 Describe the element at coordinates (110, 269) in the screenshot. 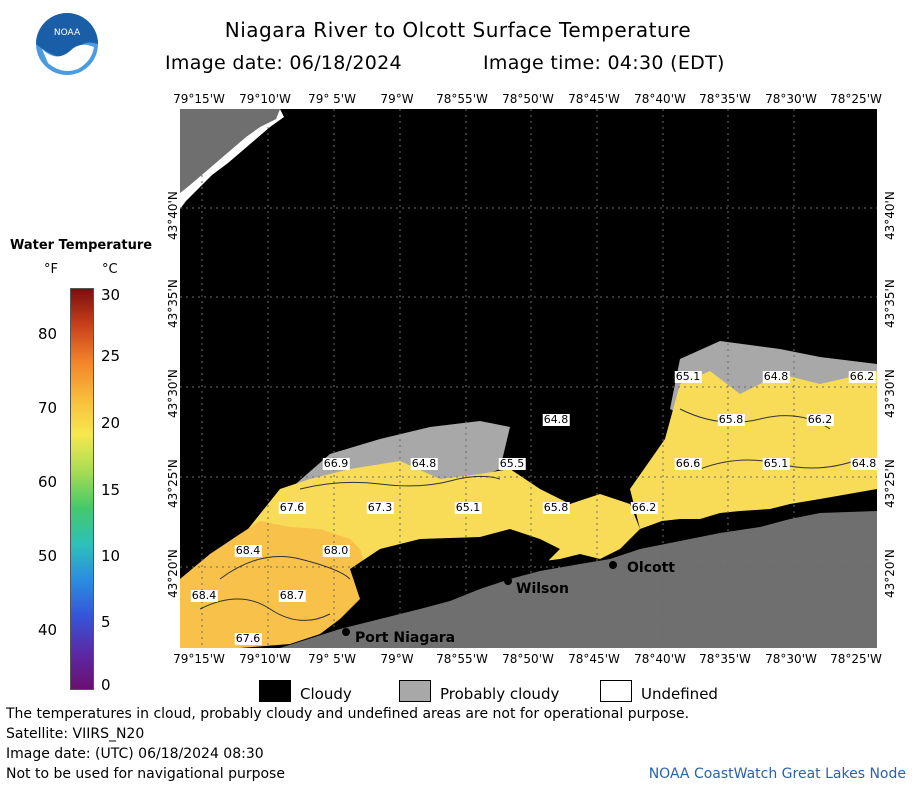

I see `unit-celsius: °C` at that location.